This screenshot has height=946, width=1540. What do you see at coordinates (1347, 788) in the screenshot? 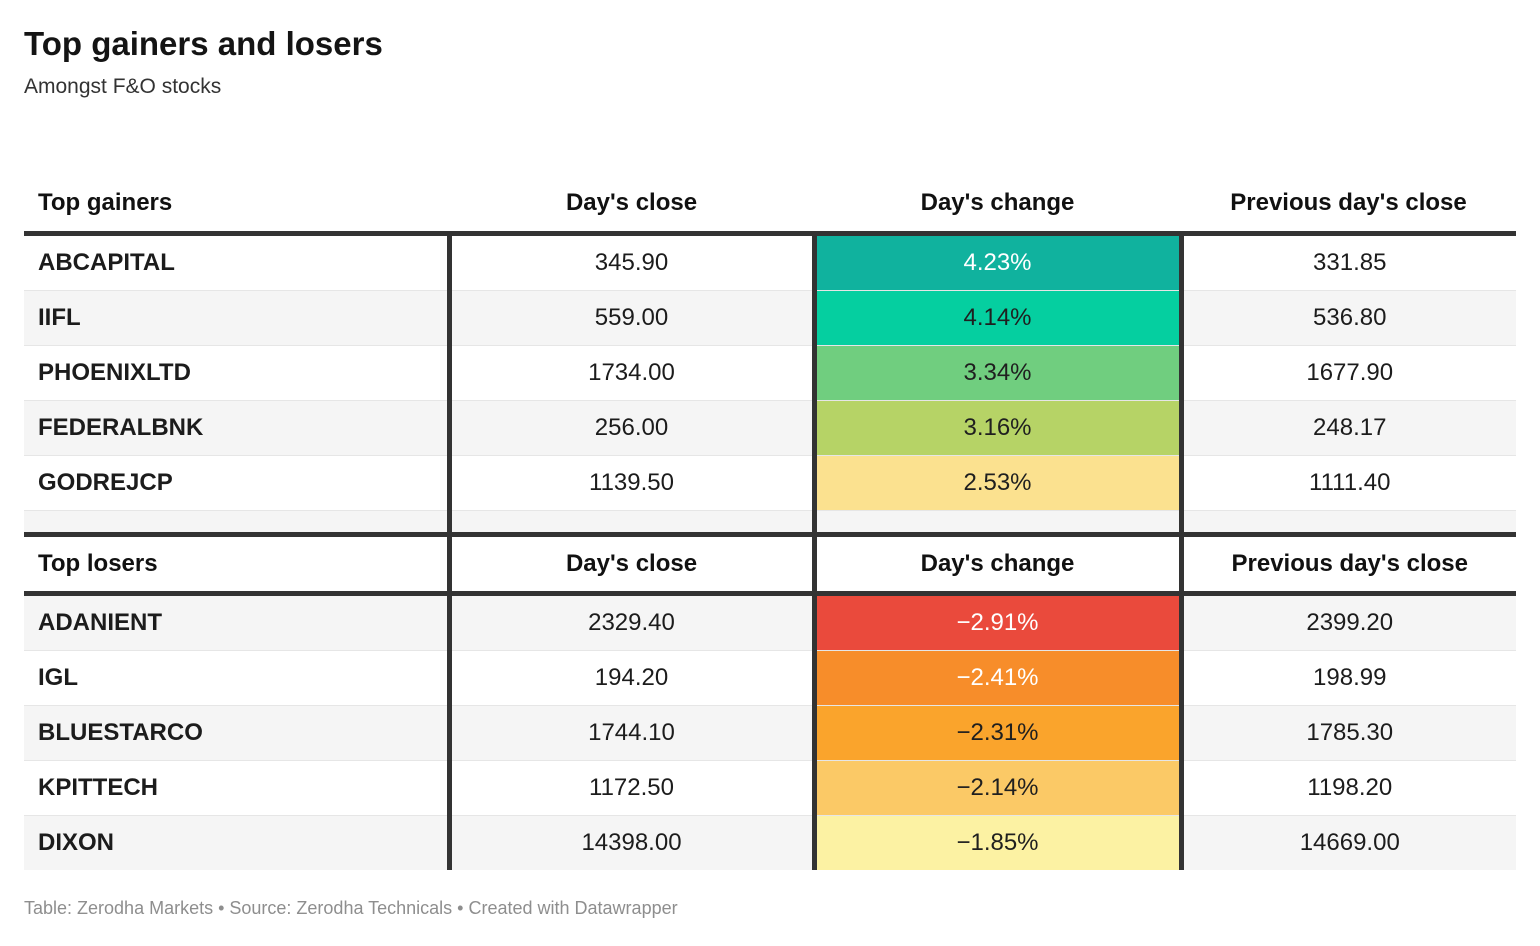
I see `previous-close-value: 1198.20` at bounding box center [1347, 788].